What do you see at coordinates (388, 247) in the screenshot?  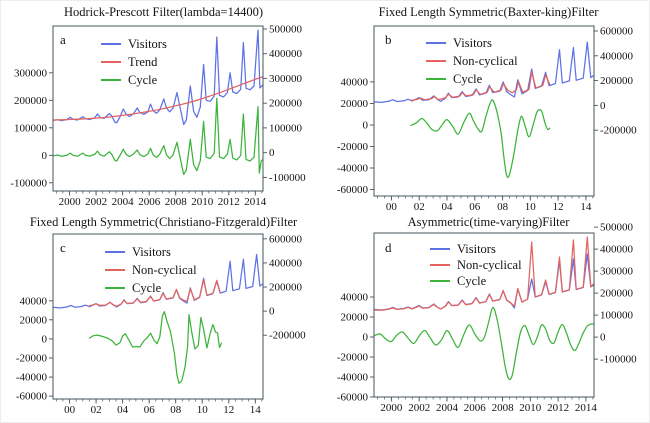 I see `panel-letter: d` at bounding box center [388, 247].